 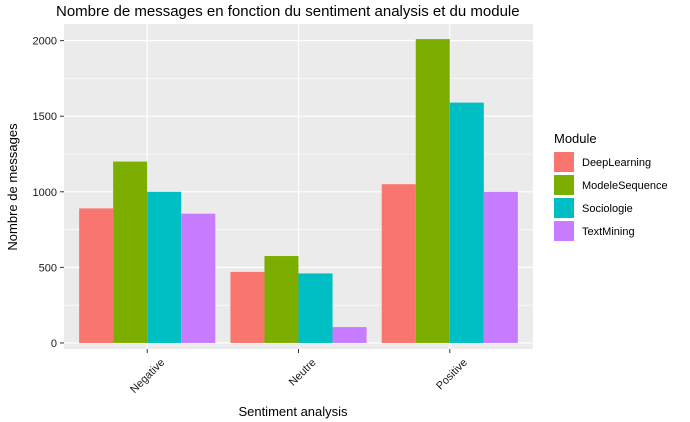 What do you see at coordinates (12, 187) in the screenshot?
I see `y-axis-title: Nombre de messages` at bounding box center [12, 187].